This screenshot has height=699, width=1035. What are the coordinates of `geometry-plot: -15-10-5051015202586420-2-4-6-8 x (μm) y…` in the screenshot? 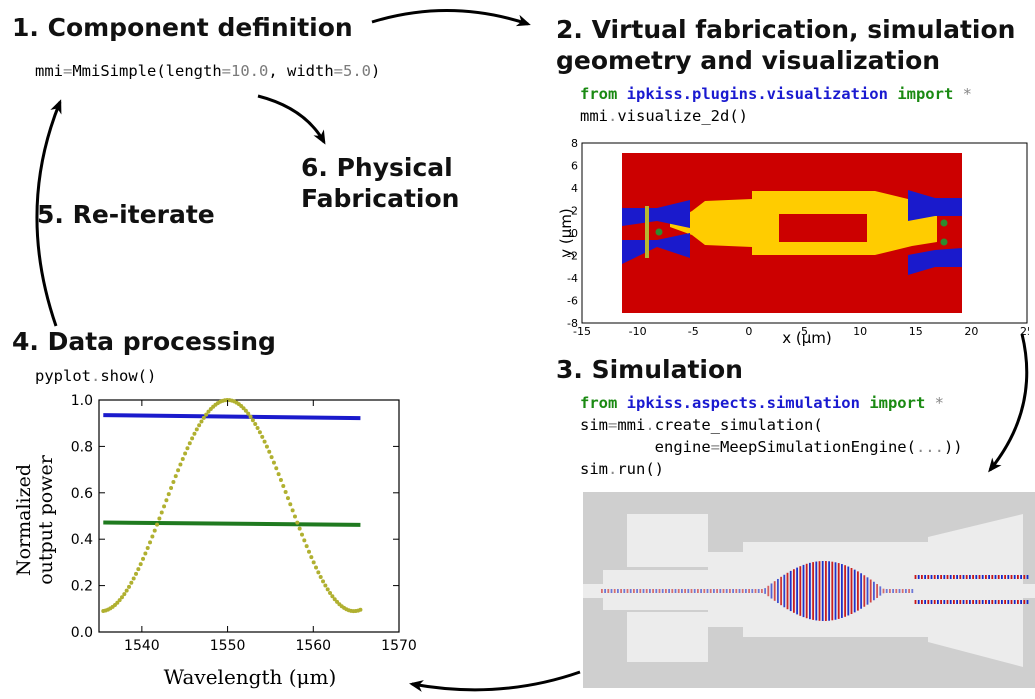 It's located at (793, 241).